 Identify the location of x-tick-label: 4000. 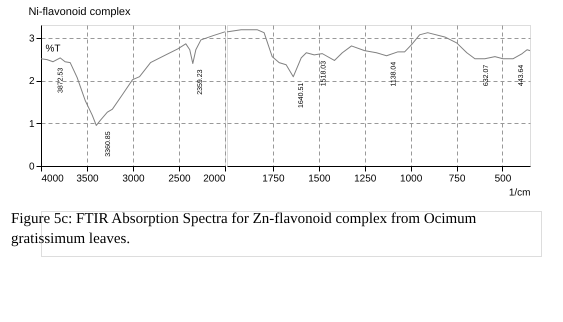
(53, 179).